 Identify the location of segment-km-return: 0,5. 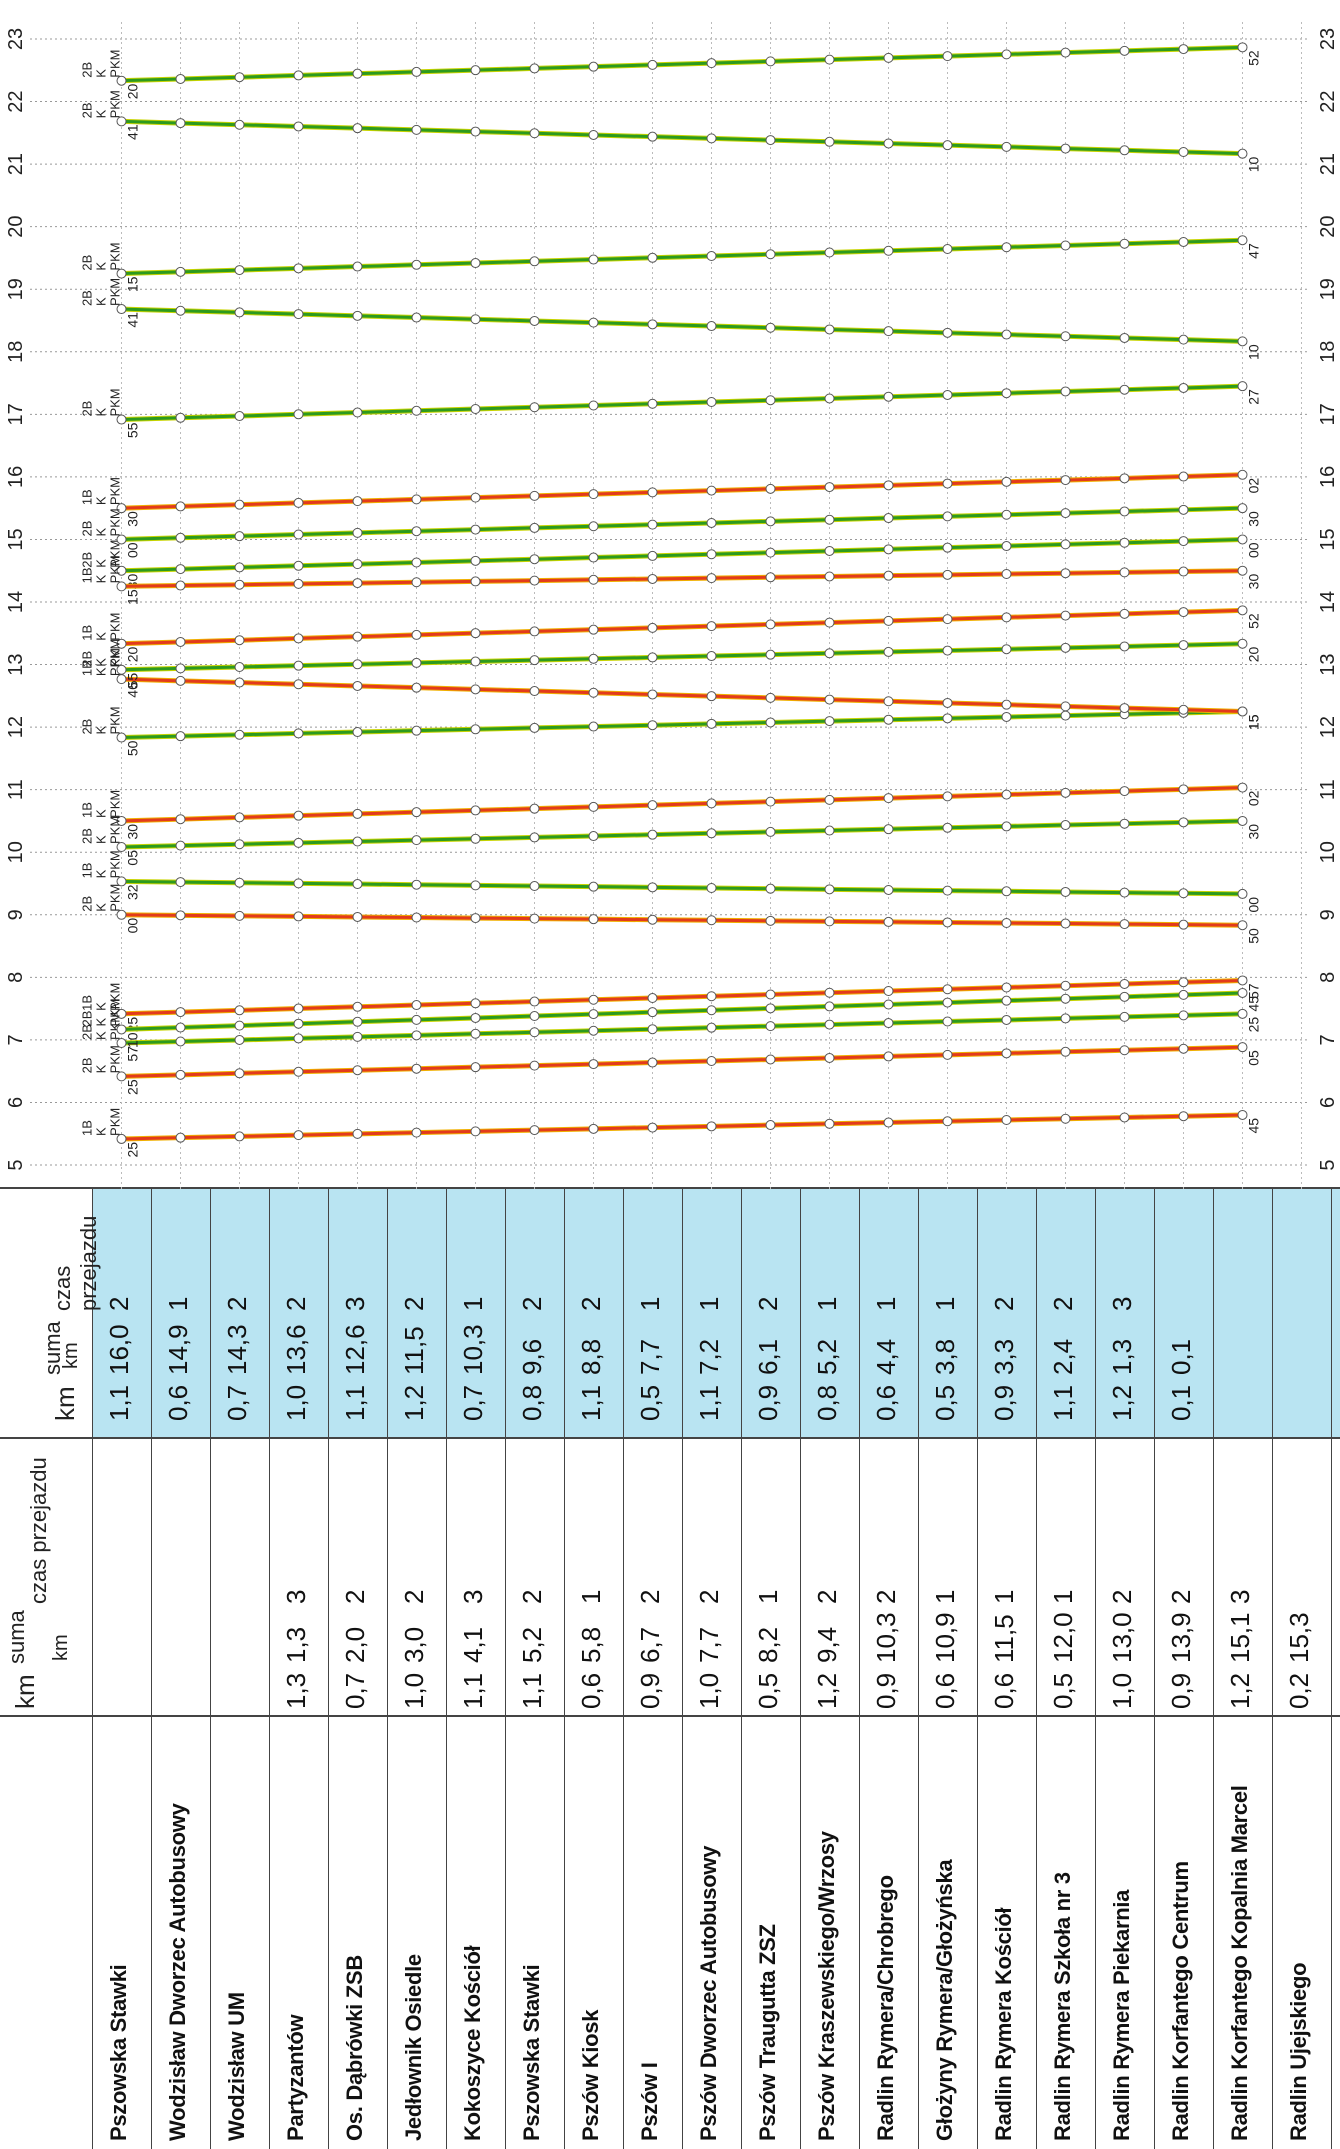
(945, 1403).